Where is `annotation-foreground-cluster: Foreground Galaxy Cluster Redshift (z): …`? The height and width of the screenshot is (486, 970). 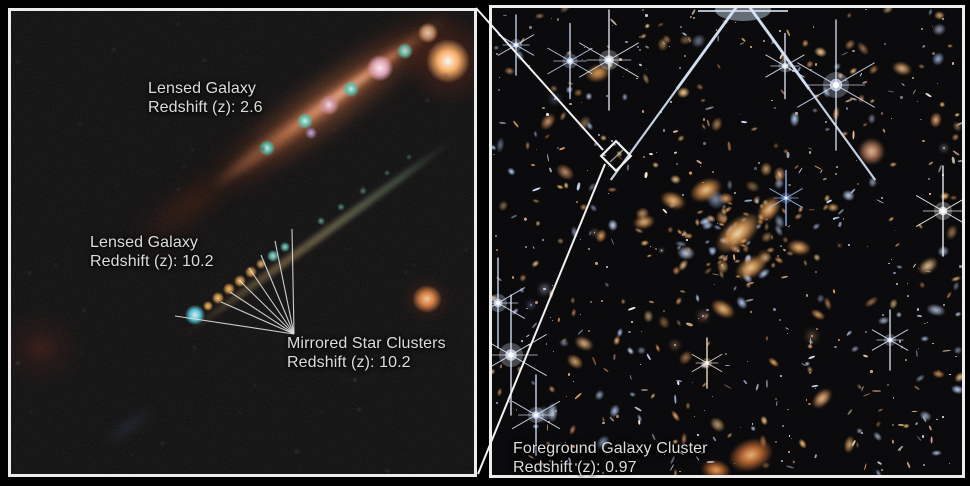
annotation-foreground-cluster: Foreground Galaxy Cluster Redshift (z): … is located at coordinates (610, 458).